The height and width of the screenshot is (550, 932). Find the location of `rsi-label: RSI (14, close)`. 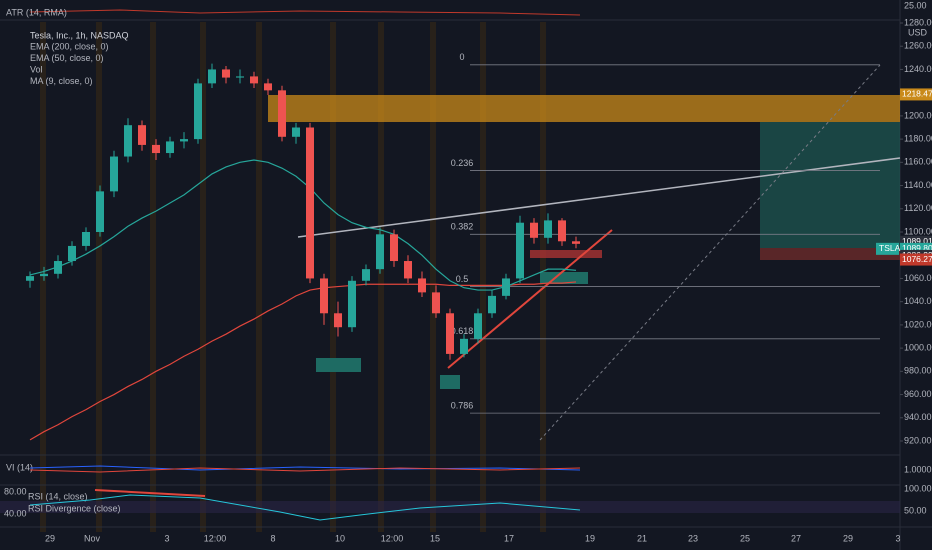

rsi-label: RSI (14, close) is located at coordinates (58, 496).